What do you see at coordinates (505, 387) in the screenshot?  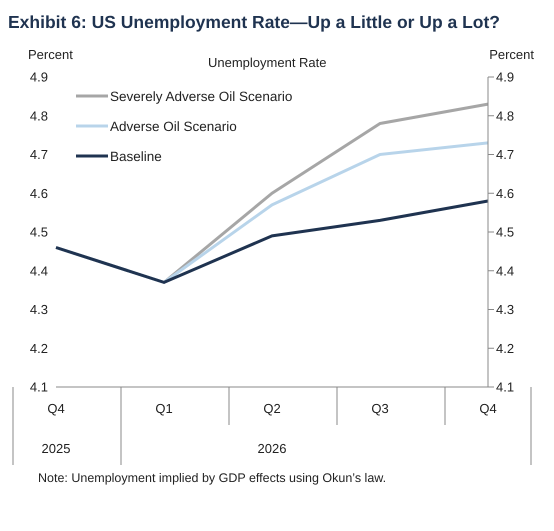 I see `y2-tick-label: 4.1` at bounding box center [505, 387].